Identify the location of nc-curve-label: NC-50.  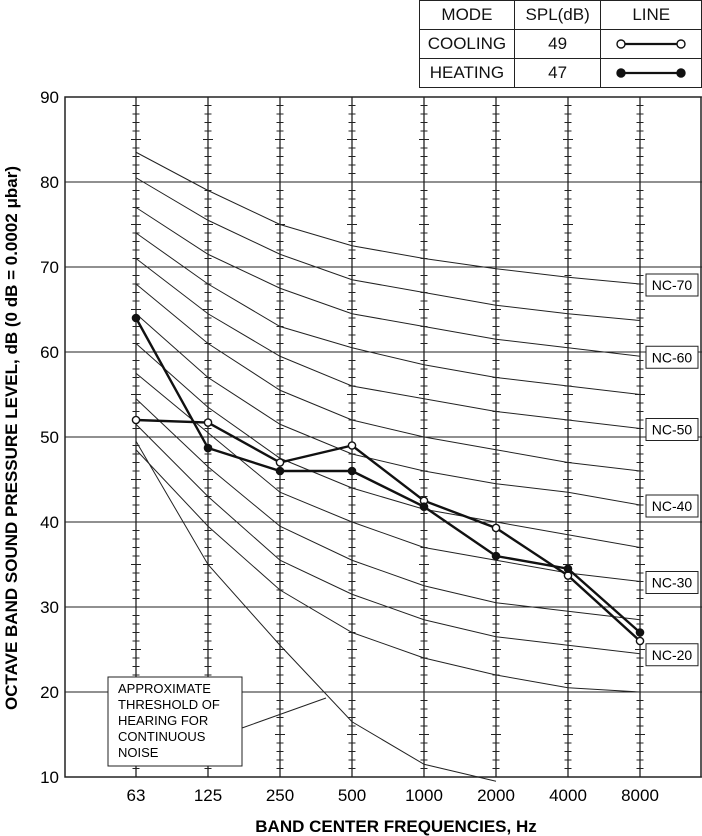
(672, 430).